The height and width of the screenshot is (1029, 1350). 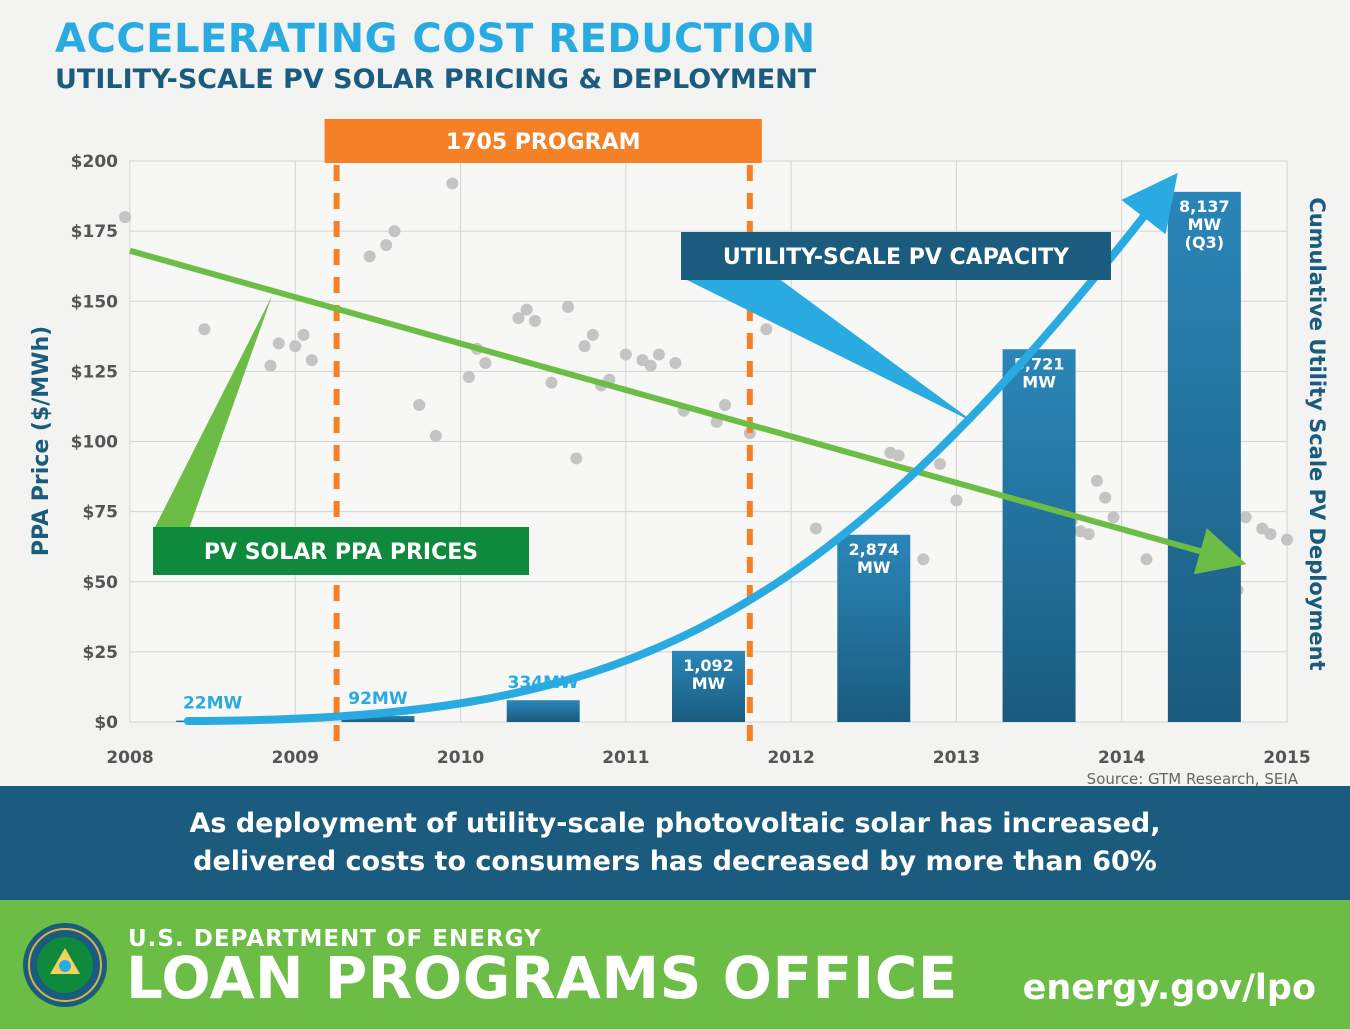 What do you see at coordinates (213, 704) in the screenshot?
I see `bar-label: 22MW` at bounding box center [213, 704].